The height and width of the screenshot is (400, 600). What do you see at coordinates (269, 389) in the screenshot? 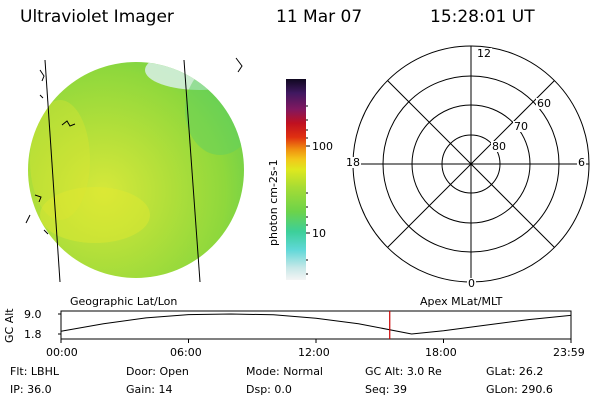
I see `info-dsp: Dsp: 0.0` at bounding box center [269, 389].